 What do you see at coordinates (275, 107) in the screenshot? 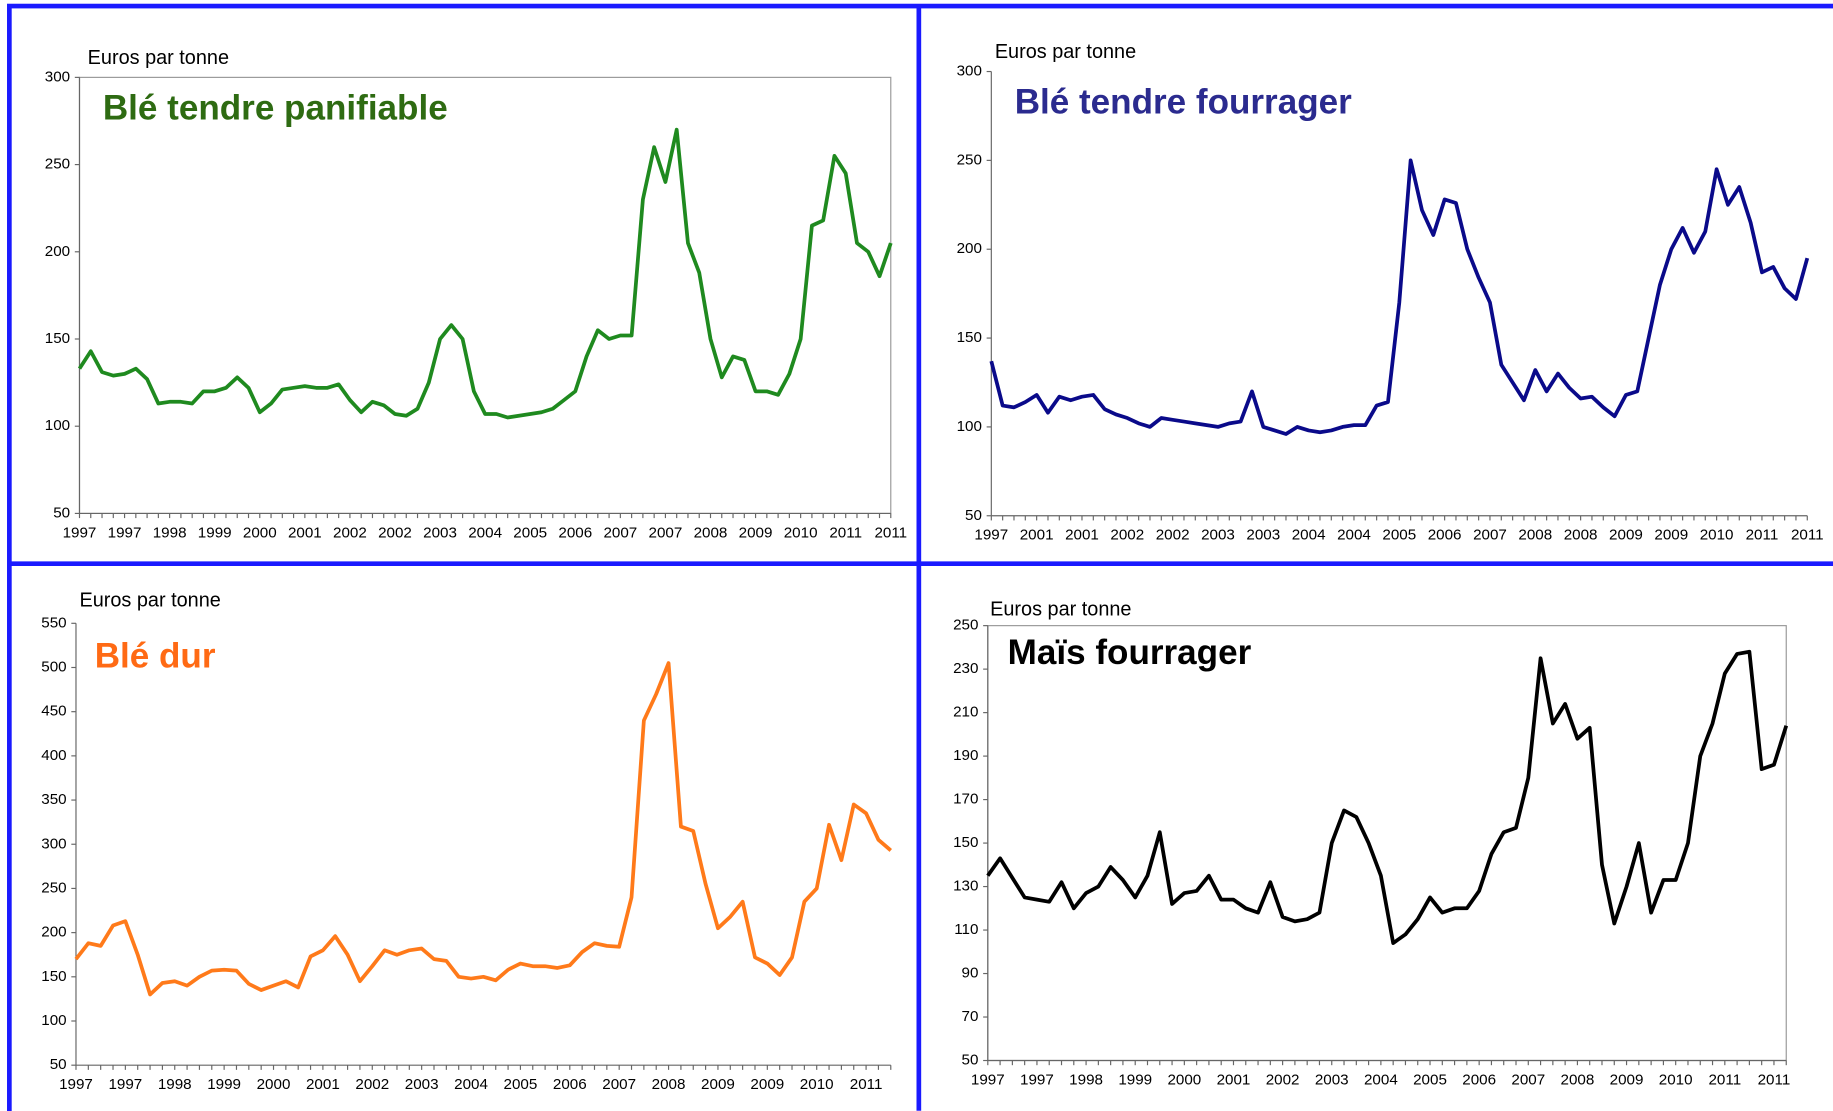
I see `chart-title: Blé tendre panifiable` at bounding box center [275, 107].